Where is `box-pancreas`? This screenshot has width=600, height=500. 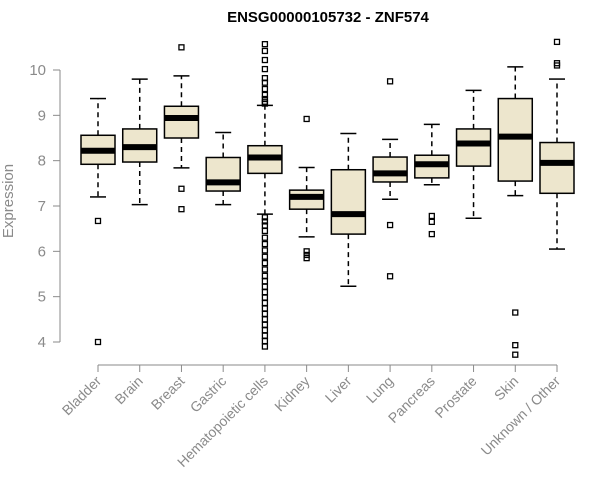 box-pancreas is located at coordinates (432, 180).